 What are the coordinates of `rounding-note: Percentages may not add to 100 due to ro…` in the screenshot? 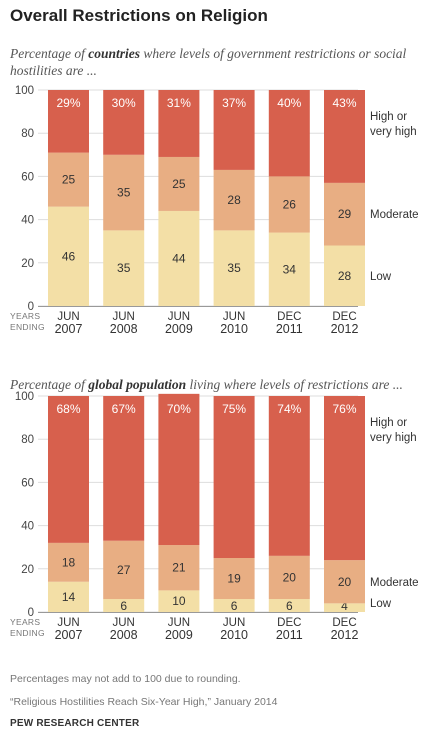 It's located at (125, 679).